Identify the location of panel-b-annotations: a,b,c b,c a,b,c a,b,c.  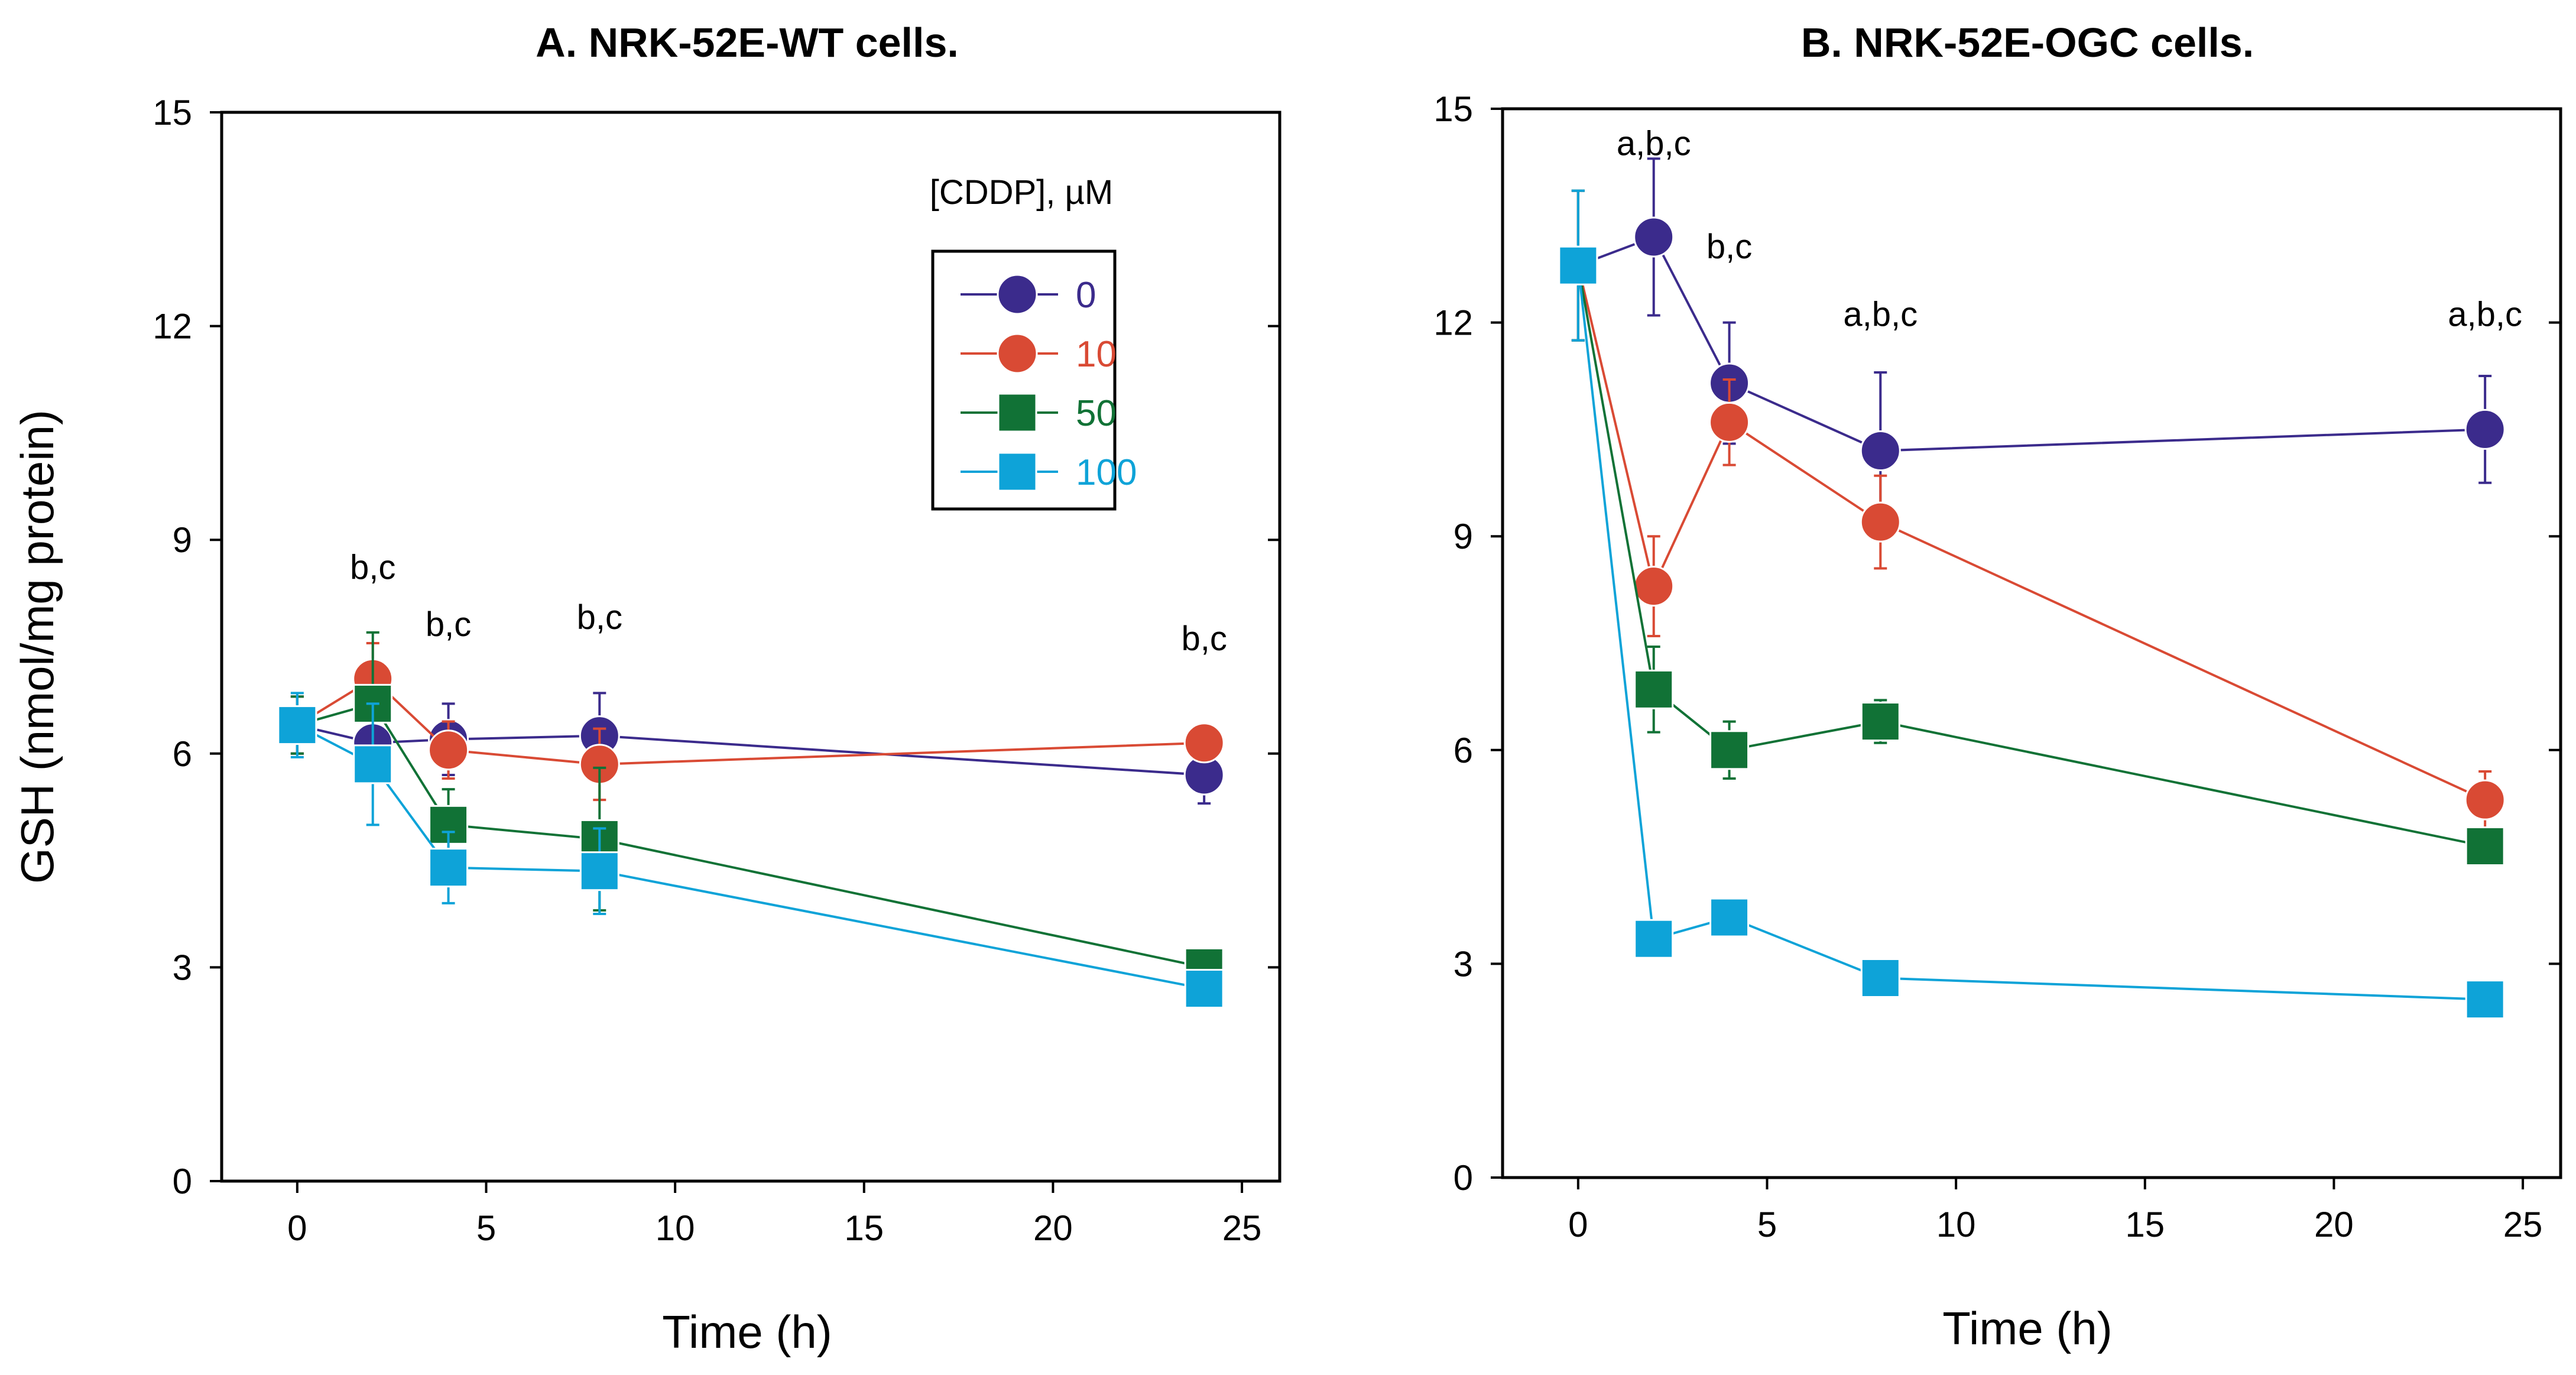
(2069, 228).